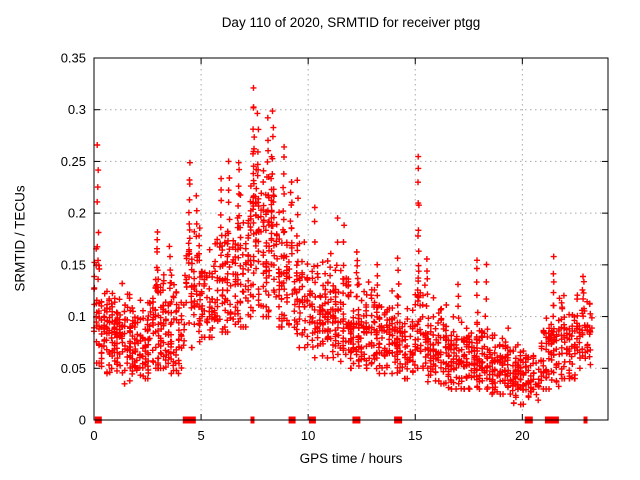 This screenshot has height=480, width=640. Describe the element at coordinates (73, 239) in the screenshot. I see `y-tick-labels: 0 0.05 0.1 0.15 0.2 0.25 0.3 0.35` at that location.